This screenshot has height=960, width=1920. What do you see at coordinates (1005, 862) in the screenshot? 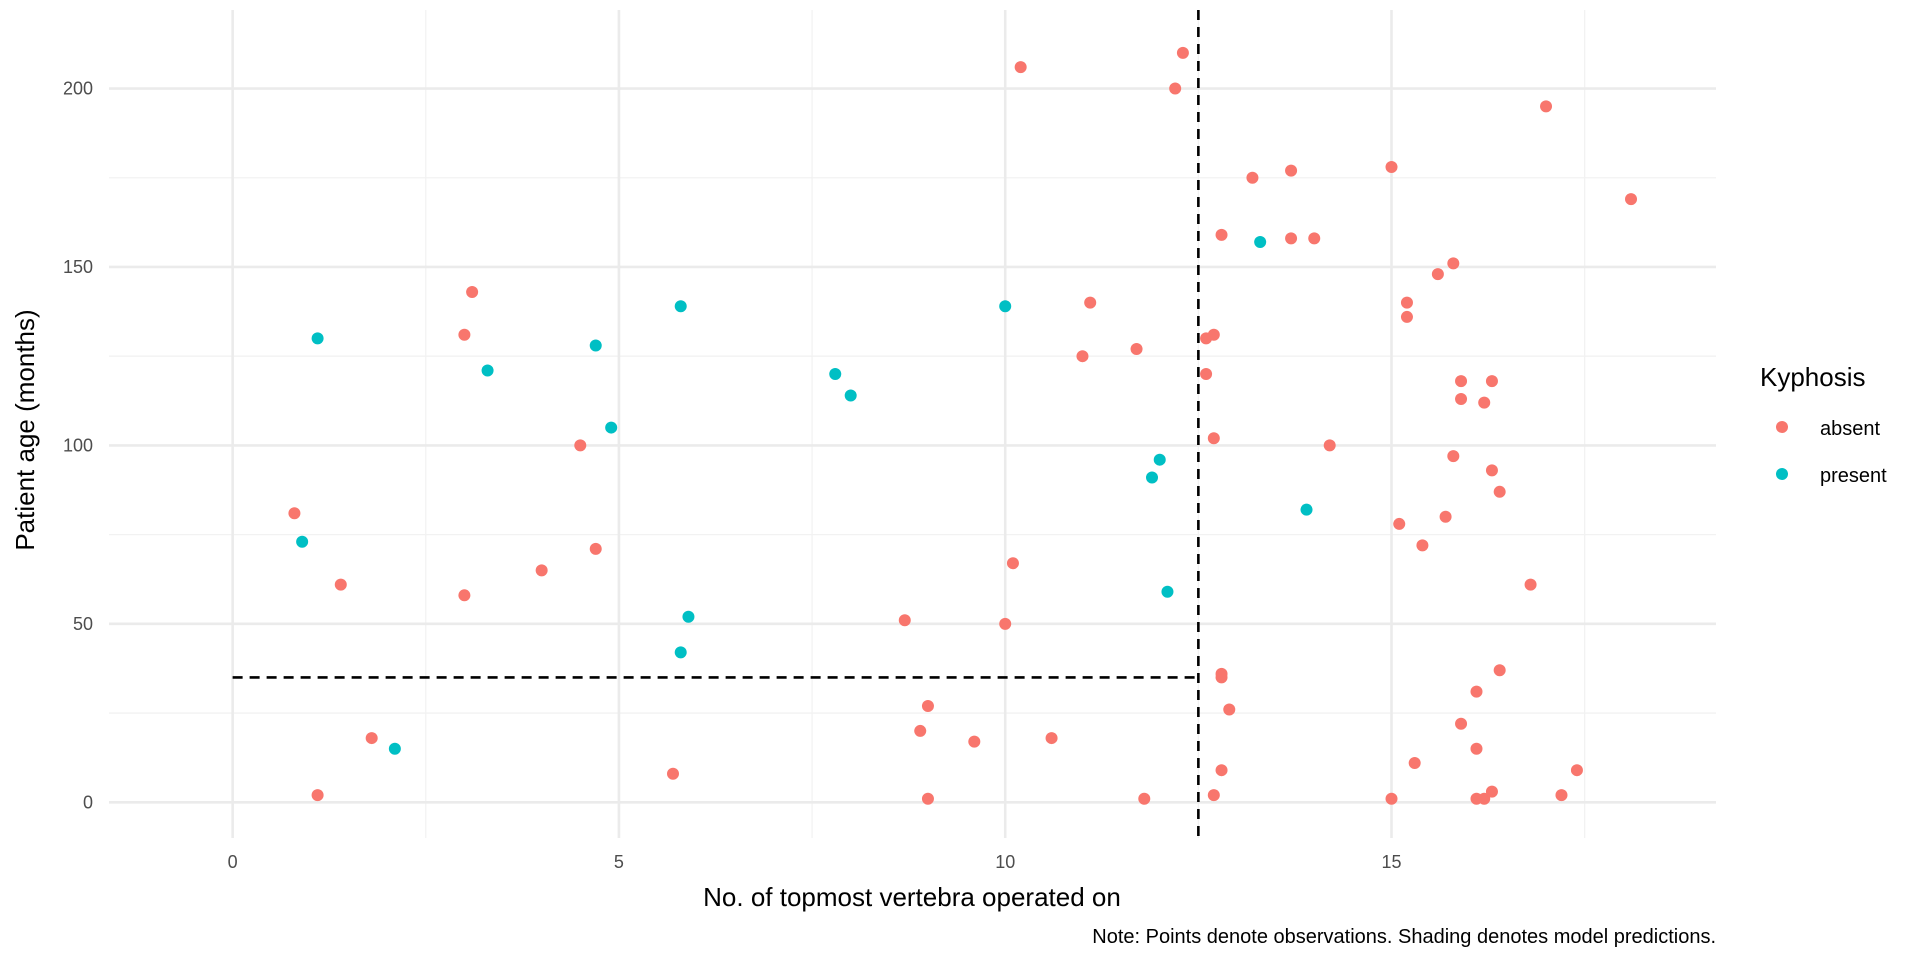
I see `x-tick-label: 10` at bounding box center [1005, 862].